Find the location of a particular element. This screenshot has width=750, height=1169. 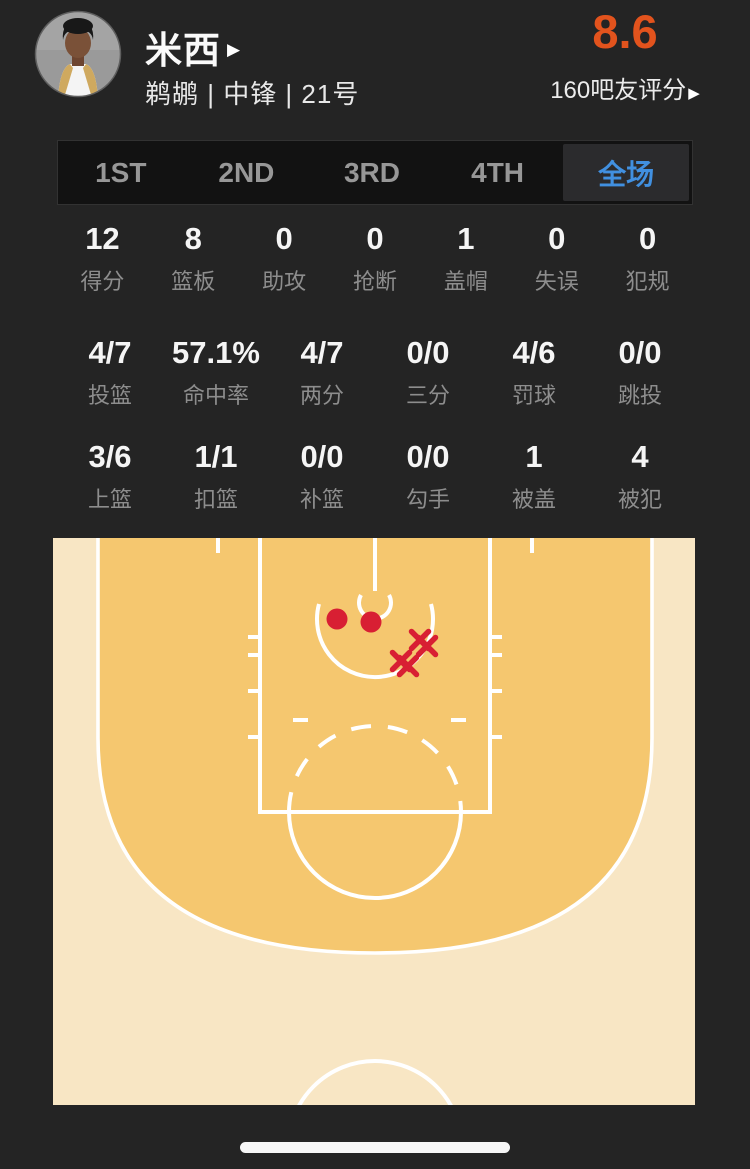

stat-assists: 0 助攻 is located at coordinates (284, 257).